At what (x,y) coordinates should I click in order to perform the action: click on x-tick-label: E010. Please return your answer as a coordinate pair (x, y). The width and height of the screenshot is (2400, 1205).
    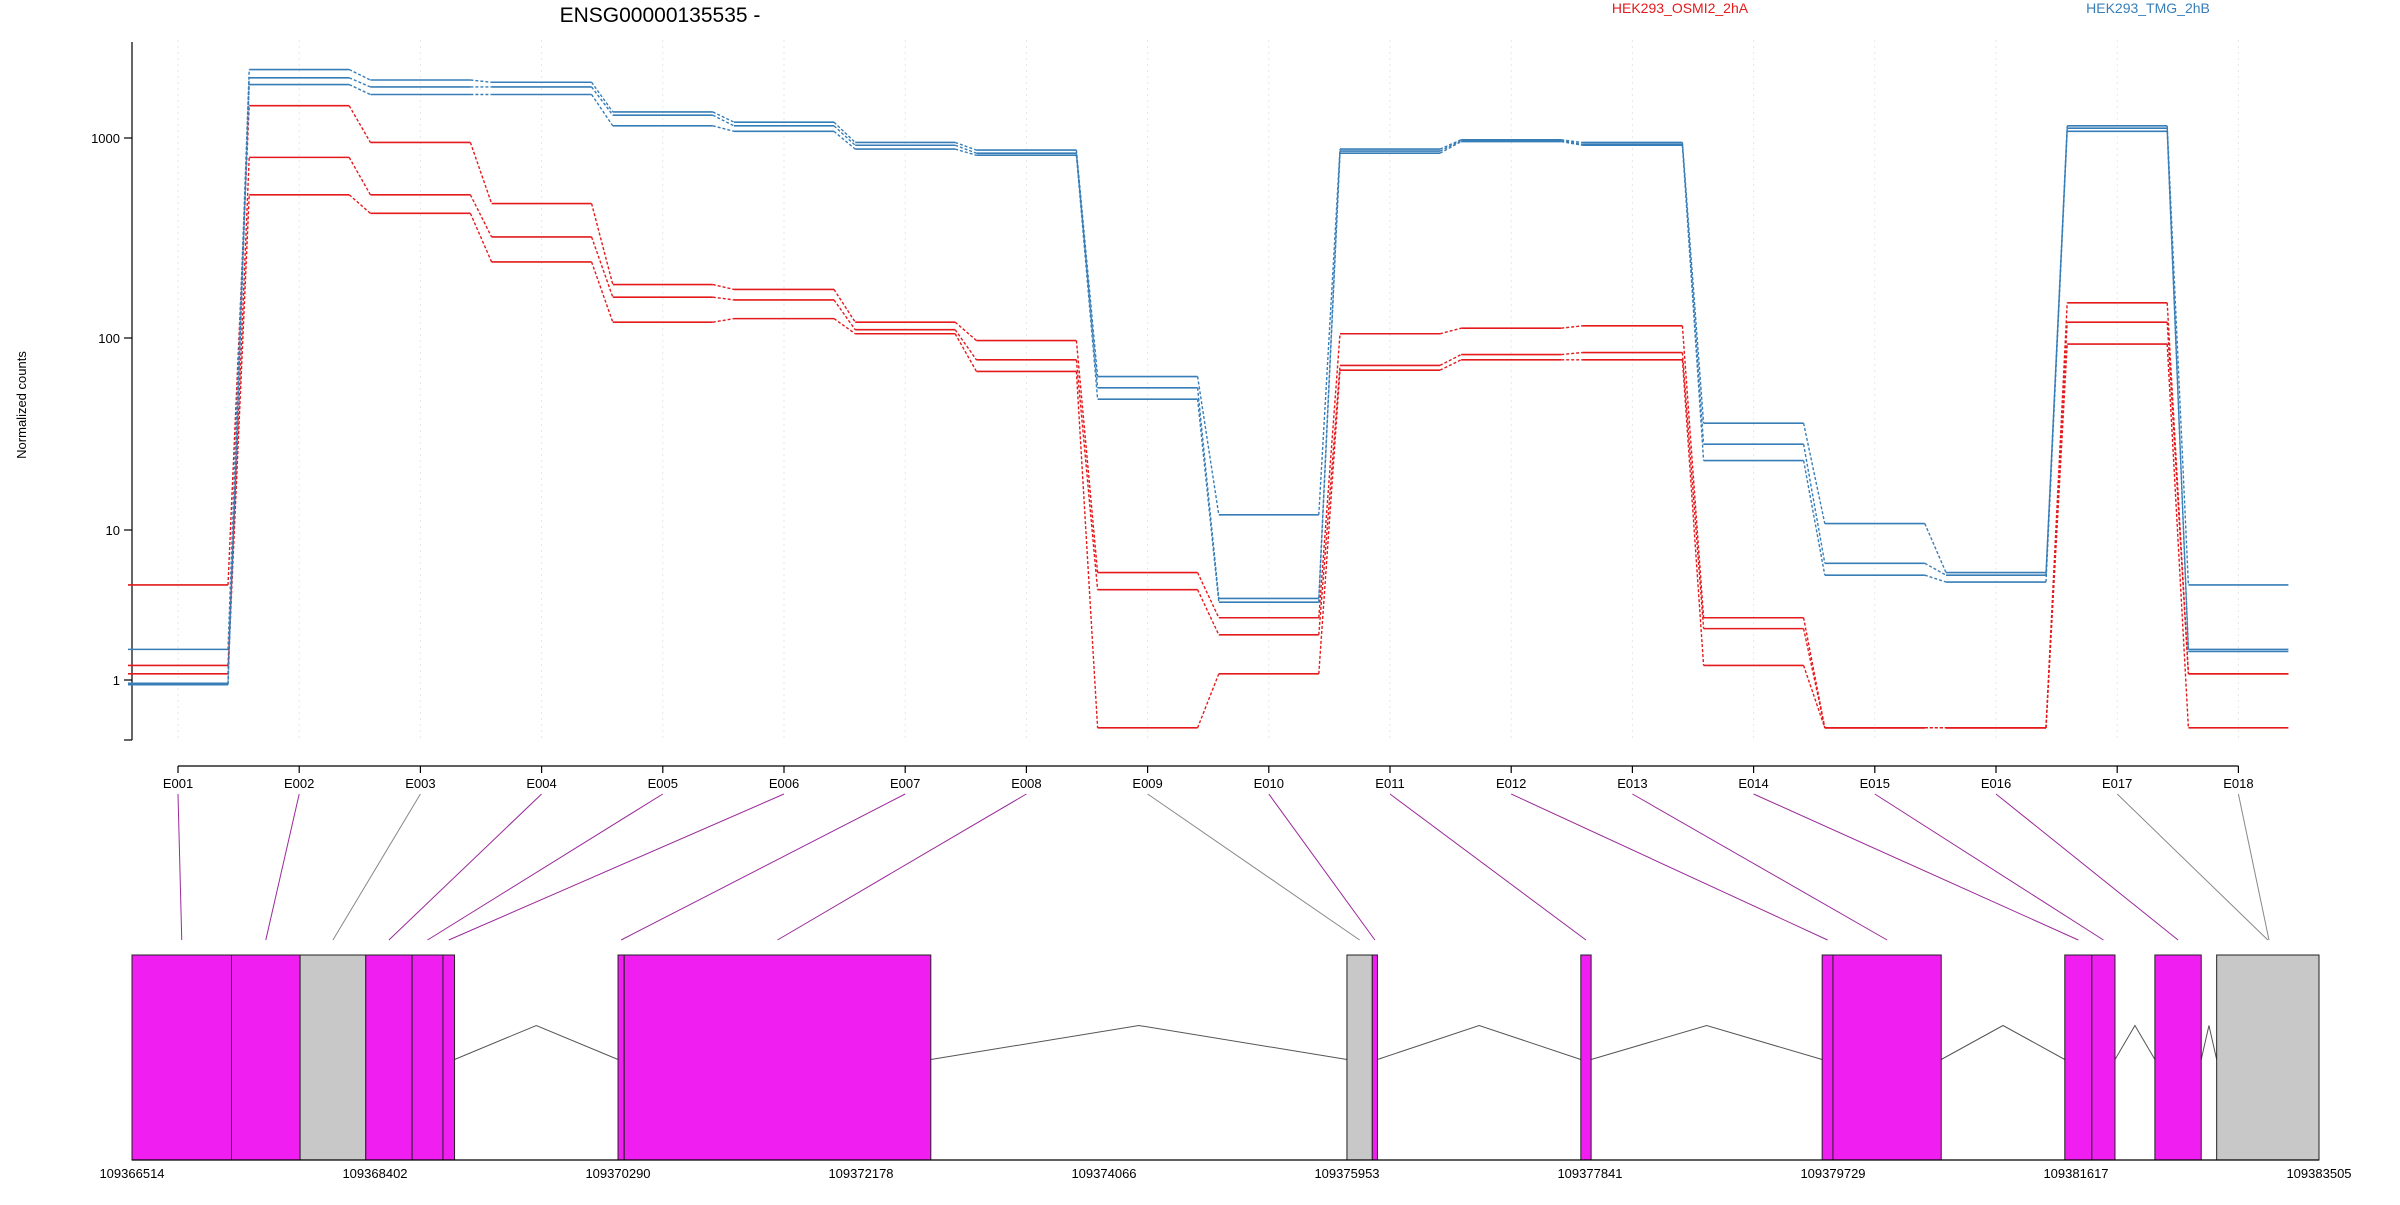
    Looking at the image, I should click on (1269, 783).